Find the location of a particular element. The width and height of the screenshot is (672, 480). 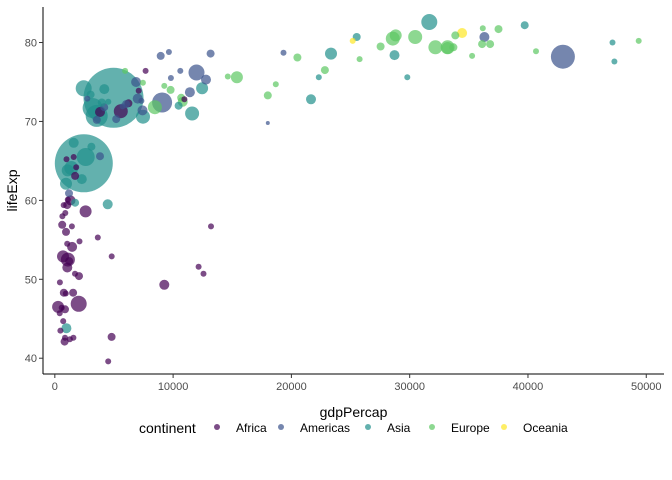

y-tick-label: 70 is located at coordinates (31, 122).